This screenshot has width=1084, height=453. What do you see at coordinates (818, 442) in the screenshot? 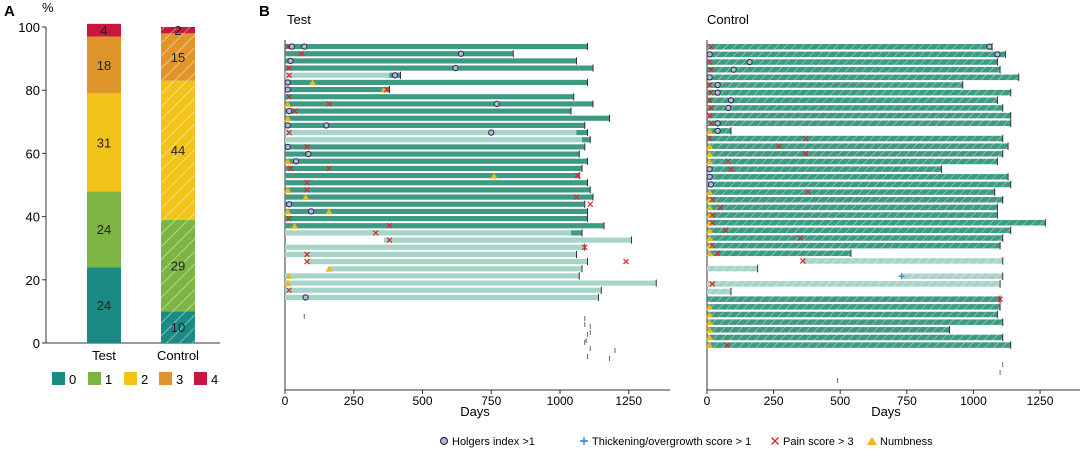
I see `legend-label: Pain score > 3` at bounding box center [818, 442].